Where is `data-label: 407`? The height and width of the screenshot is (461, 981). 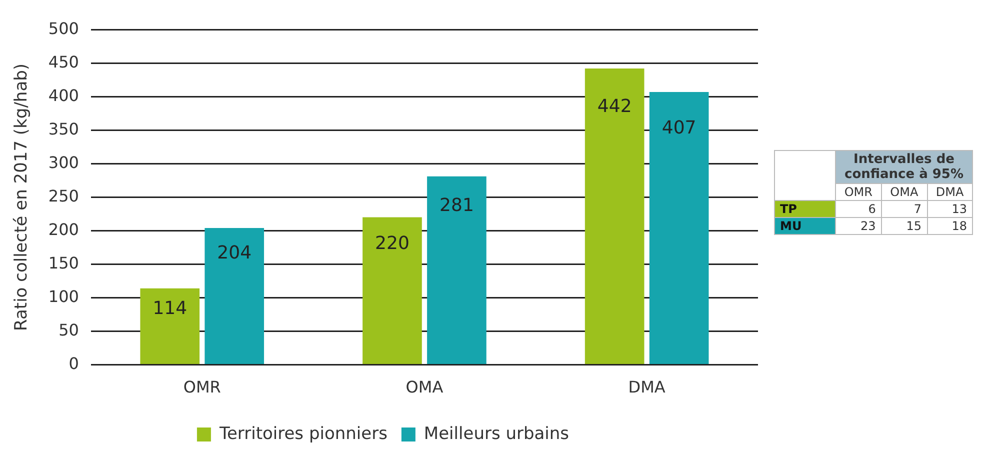
data-label: 407 is located at coordinates (679, 127).